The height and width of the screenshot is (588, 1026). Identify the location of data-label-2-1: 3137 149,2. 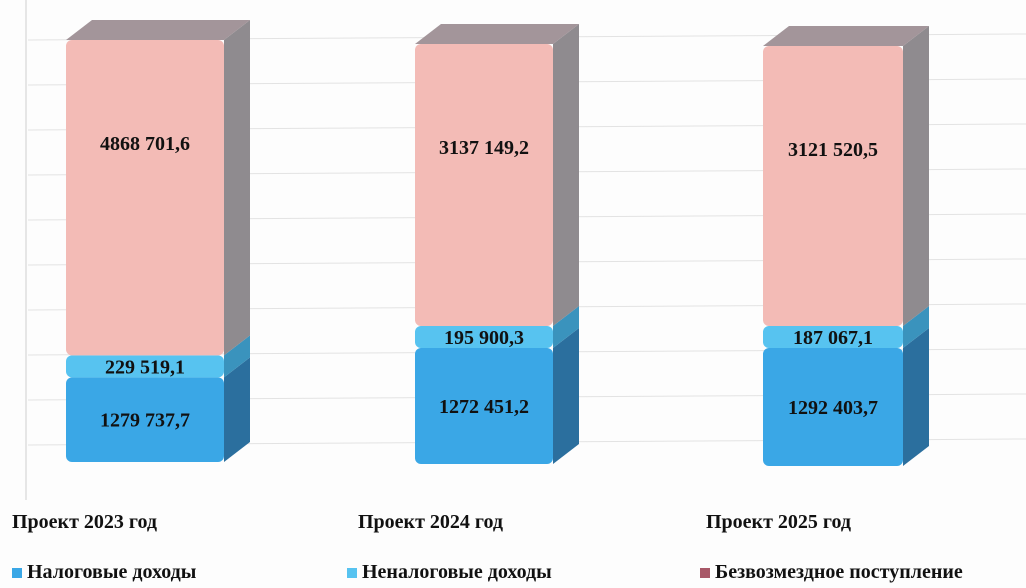
(484, 148).